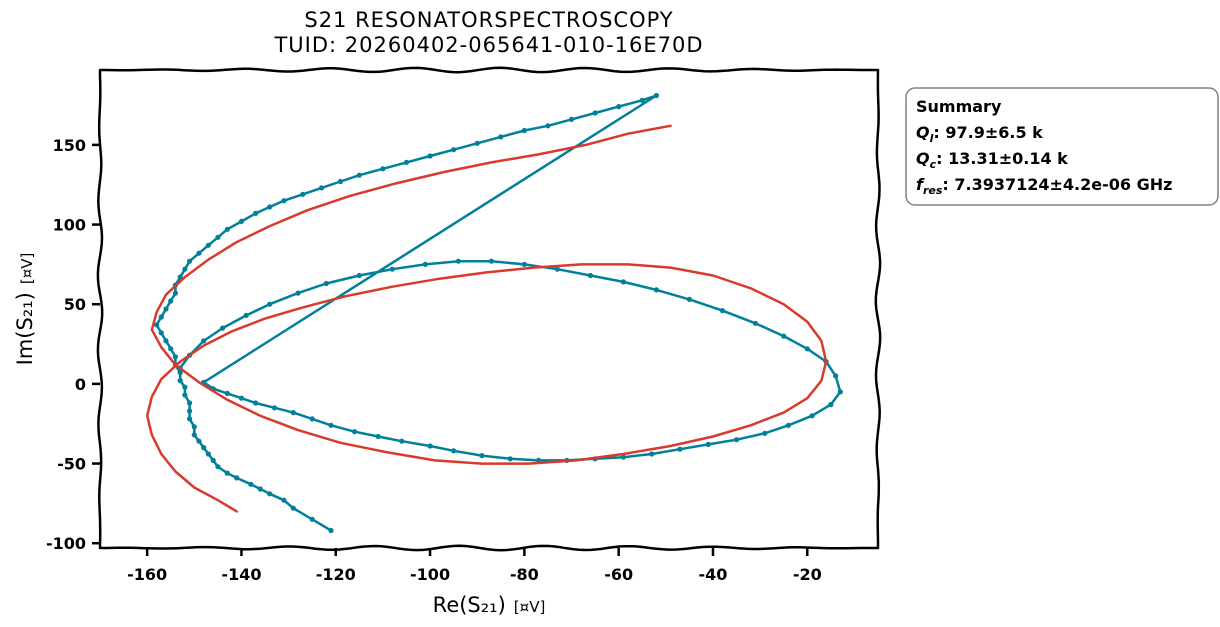  I want to click on y-tick-label: -100, so click(66, 543).